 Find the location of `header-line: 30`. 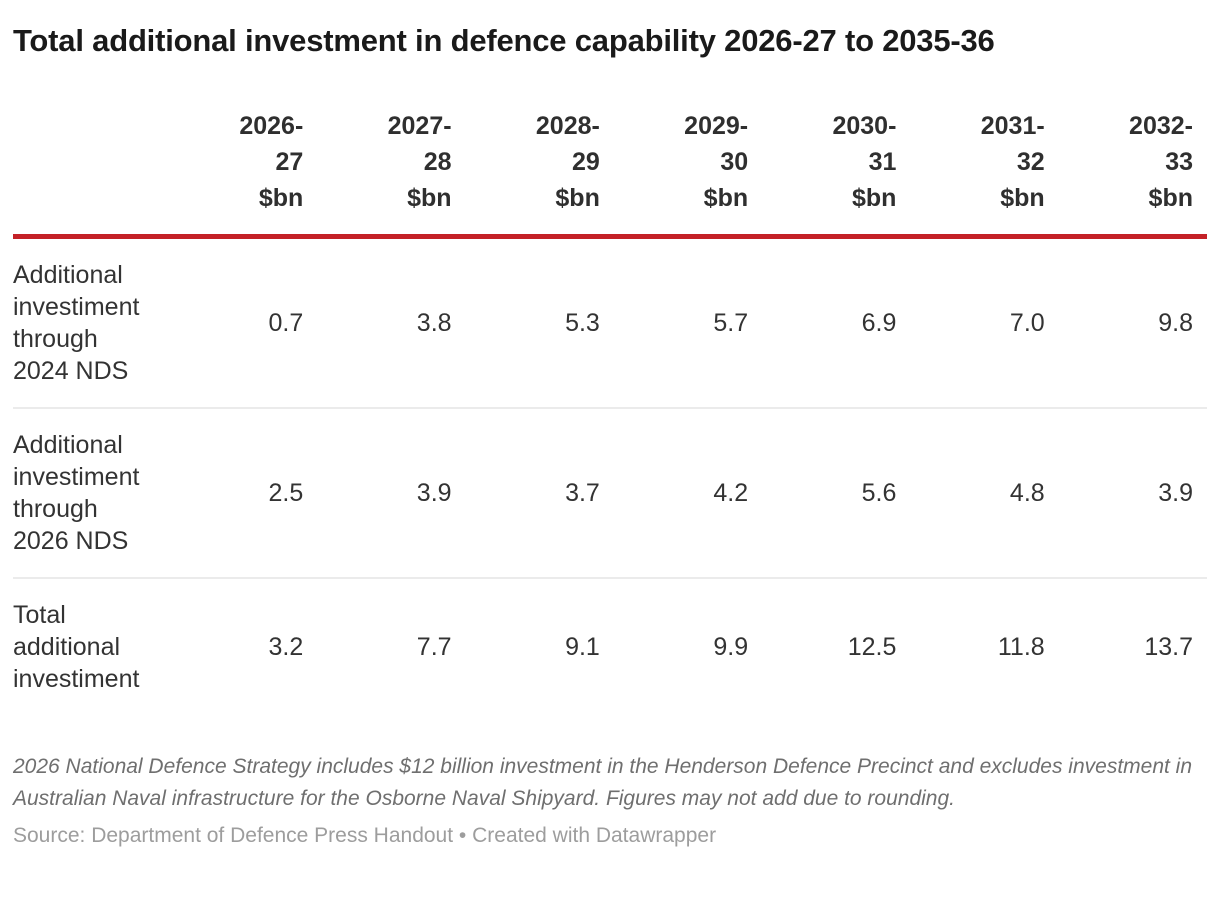

header-line: 30 is located at coordinates (734, 161).